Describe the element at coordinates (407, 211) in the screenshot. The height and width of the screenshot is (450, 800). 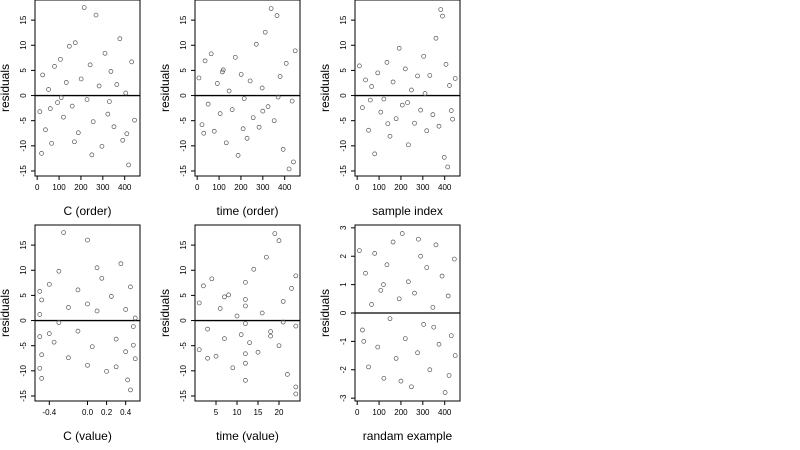
I see `x-axis-label: sample index` at that location.